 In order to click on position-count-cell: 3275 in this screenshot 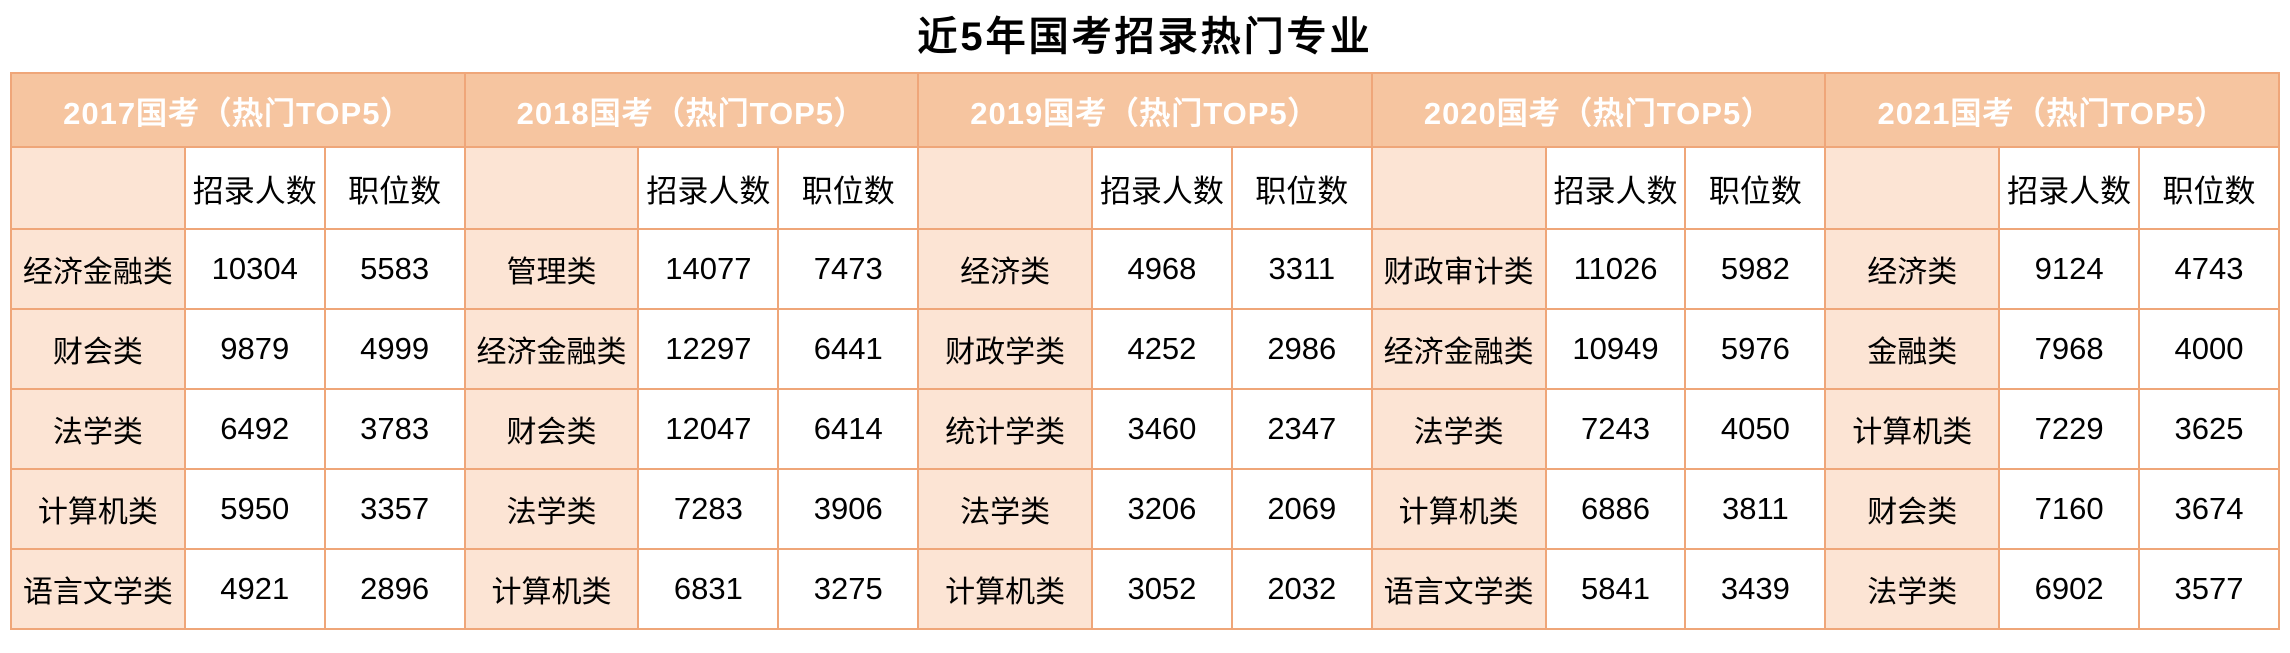, I will do `click(848, 589)`.